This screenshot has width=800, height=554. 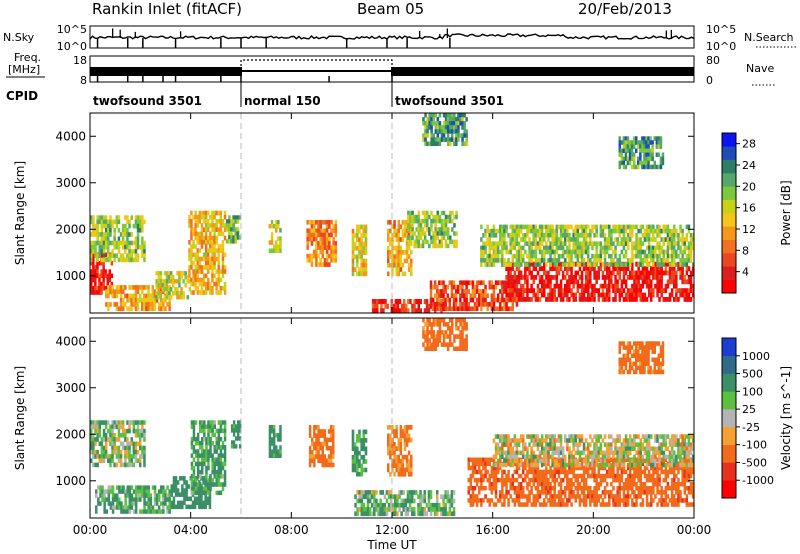 I want to click on colorbar-tick-0: 1000, so click(x=756, y=356).